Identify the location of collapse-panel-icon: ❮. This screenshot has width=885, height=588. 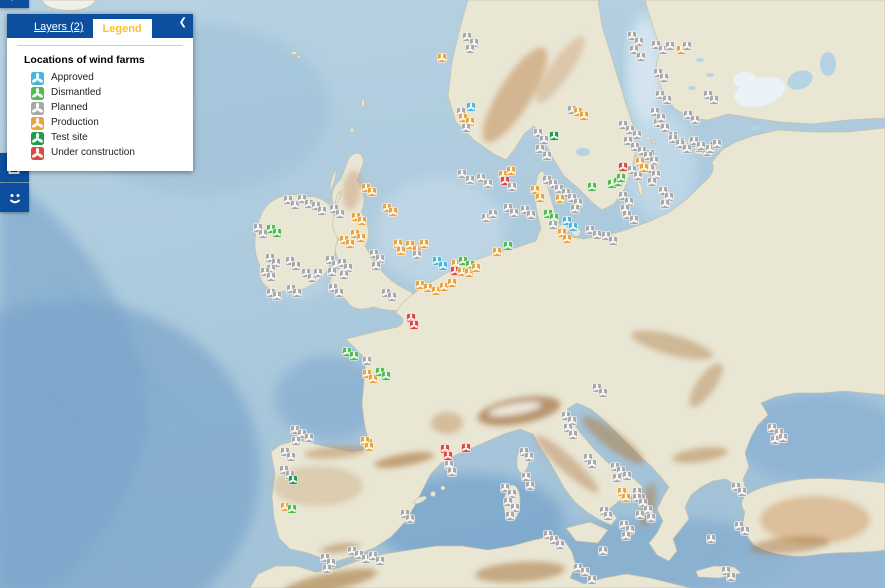
(182, 22).